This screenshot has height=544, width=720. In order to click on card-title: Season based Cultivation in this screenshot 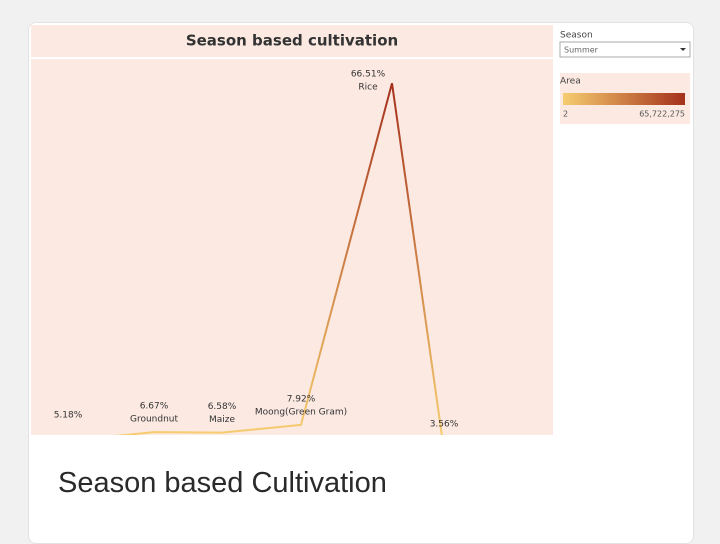, I will do `click(222, 483)`.